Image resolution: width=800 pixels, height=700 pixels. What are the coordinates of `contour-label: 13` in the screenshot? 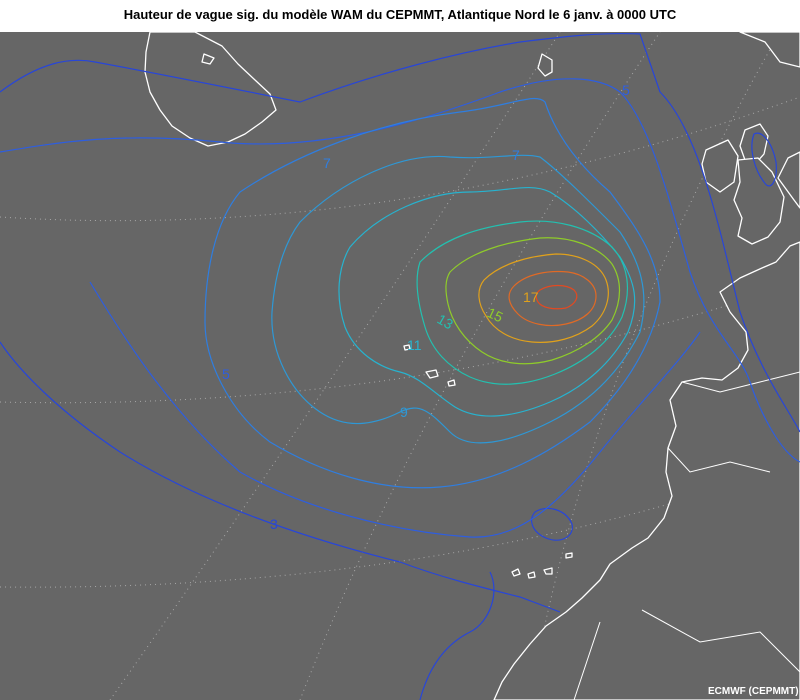 It's located at (446, 322).